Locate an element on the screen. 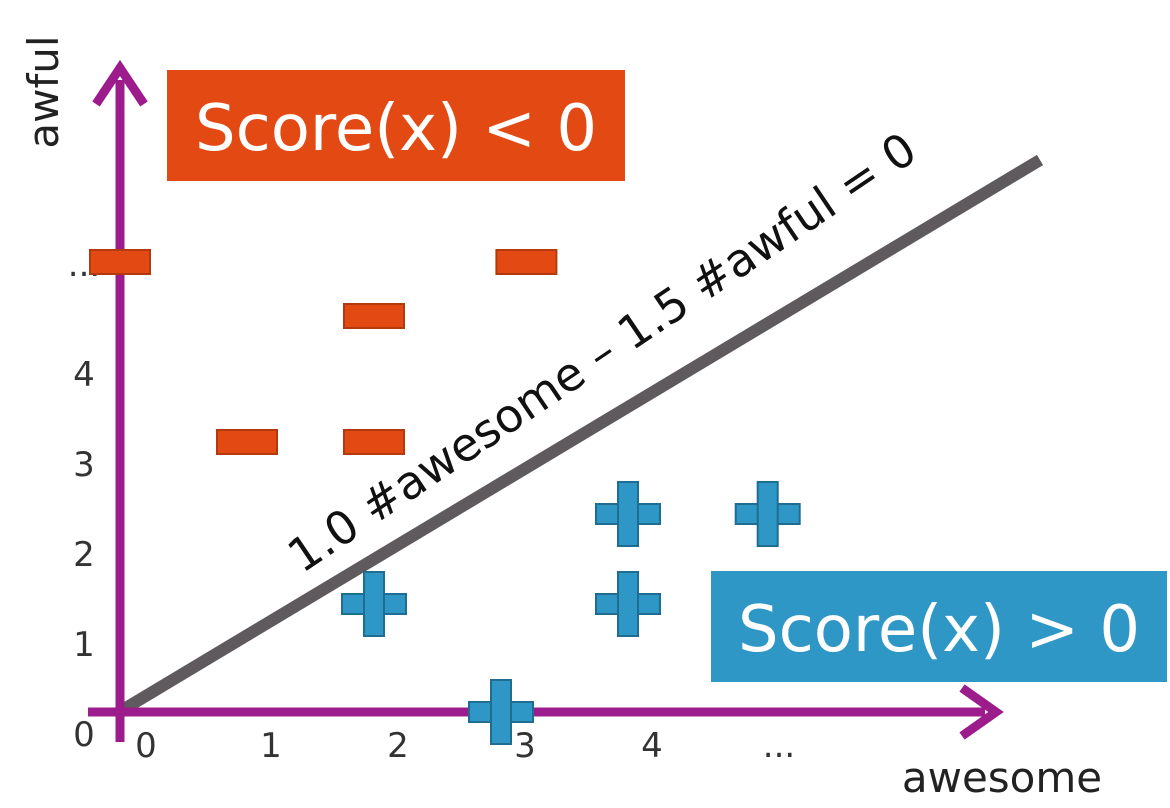 The image size is (1170, 808). y-tick-label: 2 is located at coordinates (84, 555).